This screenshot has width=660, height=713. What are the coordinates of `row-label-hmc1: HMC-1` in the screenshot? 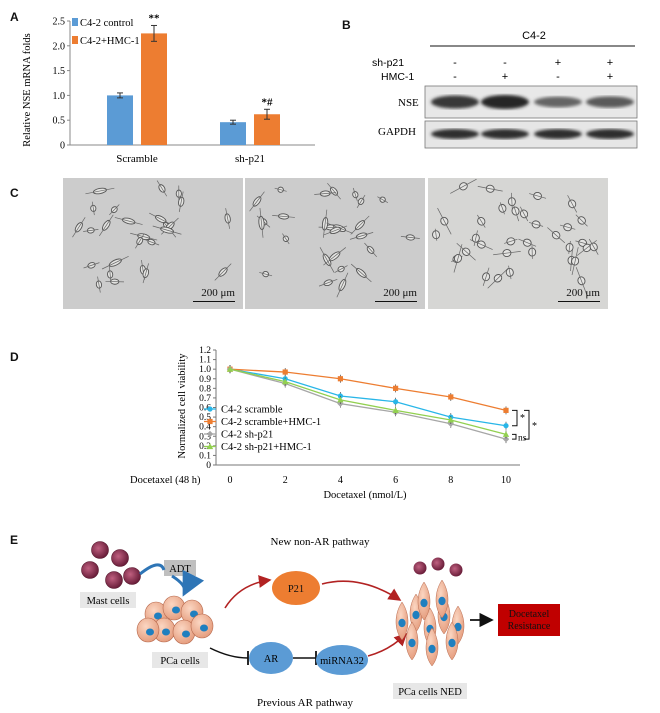 It's located at (397, 77).